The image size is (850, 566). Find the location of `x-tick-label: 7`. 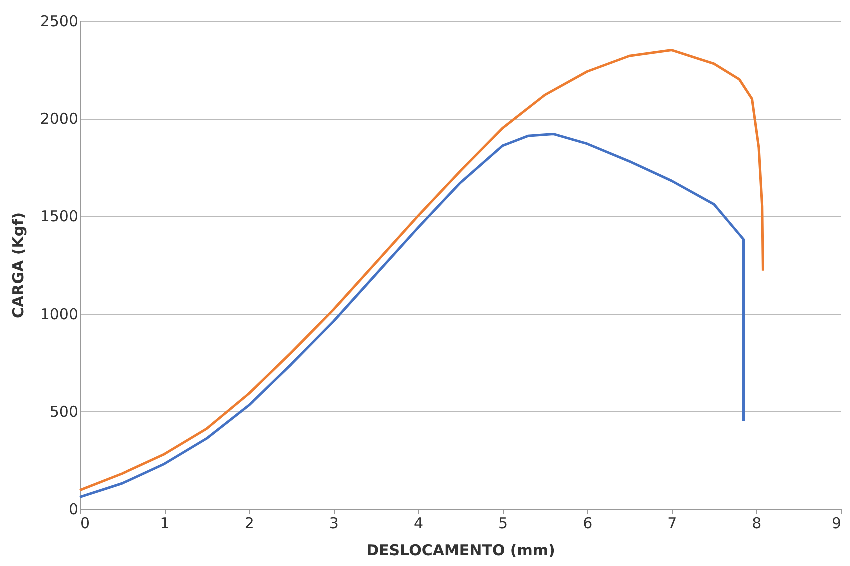

x-tick-label: 7 is located at coordinates (673, 523).